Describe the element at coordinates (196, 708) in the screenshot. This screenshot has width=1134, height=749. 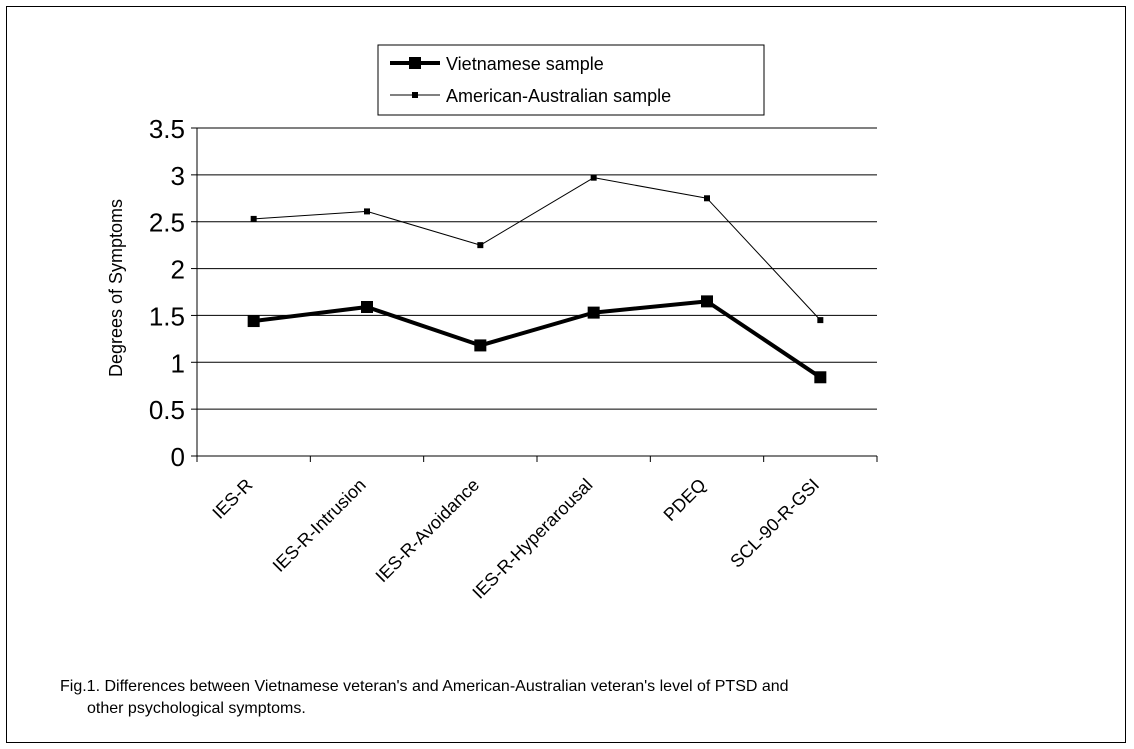
I see `caption-line-2: other psychological symptoms.` at that location.